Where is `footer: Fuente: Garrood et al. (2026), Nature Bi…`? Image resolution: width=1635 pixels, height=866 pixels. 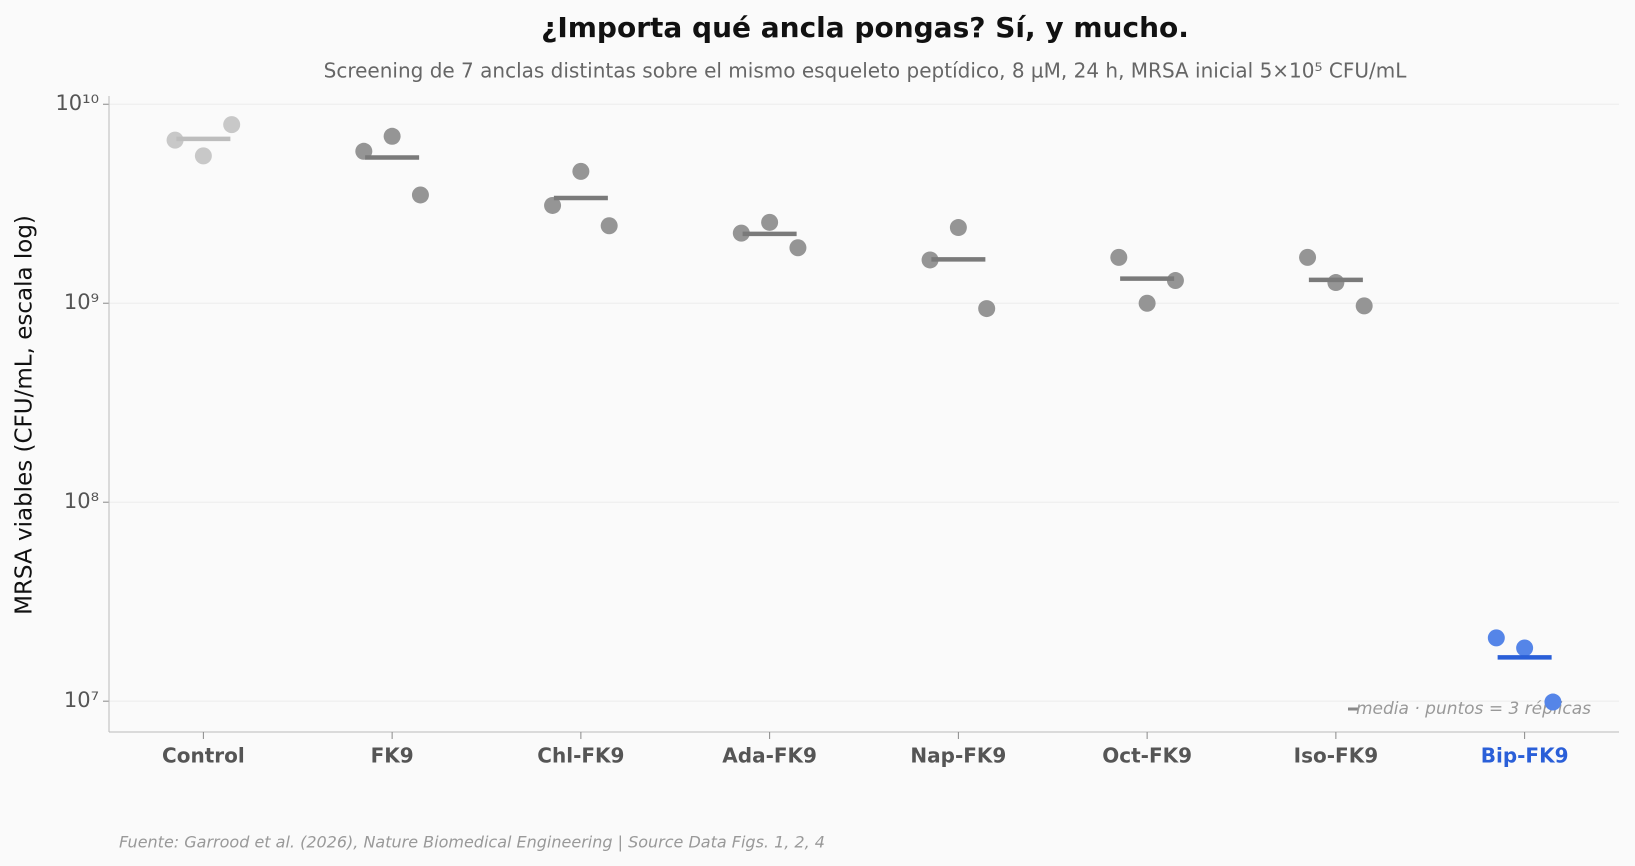
footer: Fuente: Garrood et al. (2026), Nature Bi… is located at coordinates (472, 842).